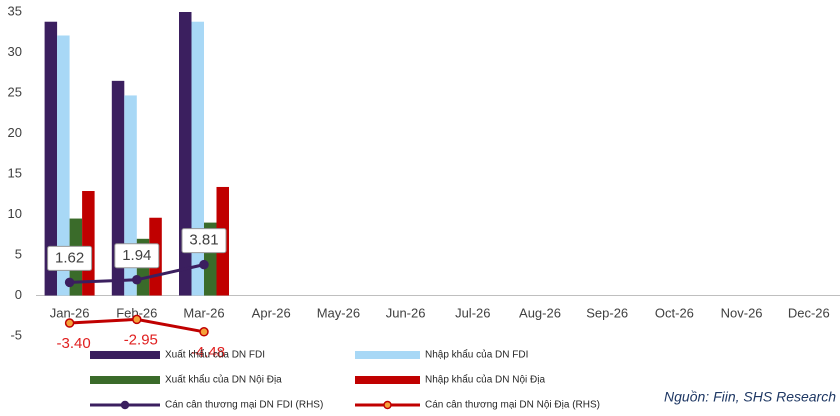 This screenshot has height=416, width=840. What do you see at coordinates (607, 312) in the screenshot?
I see `x-tick-label: Sep-26` at bounding box center [607, 312].